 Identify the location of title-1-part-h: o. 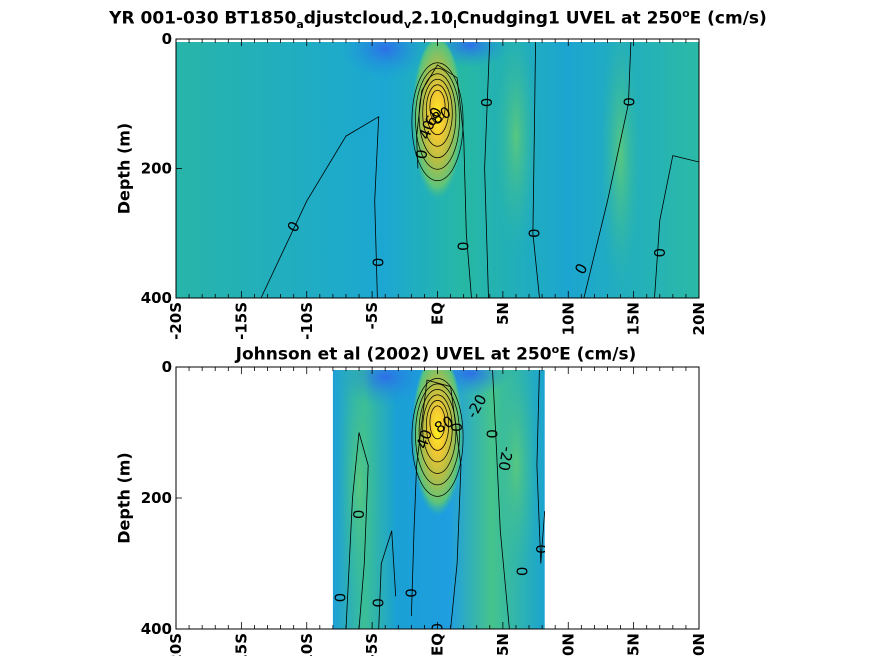
(686, 13).